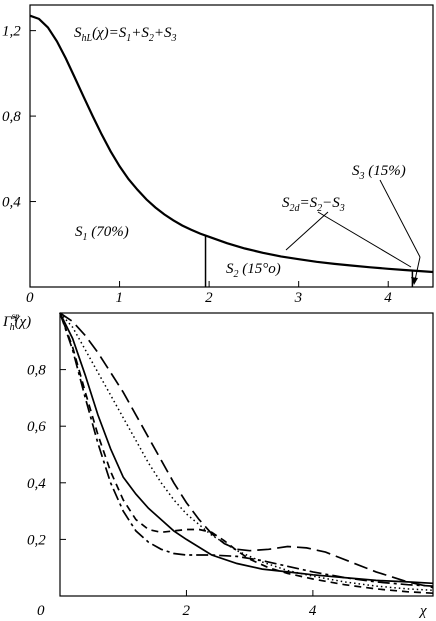 Image resolution: width=436 pixels, height=621 pixels. I want to click on x-tick-label-bottom: 4, so click(313, 611).